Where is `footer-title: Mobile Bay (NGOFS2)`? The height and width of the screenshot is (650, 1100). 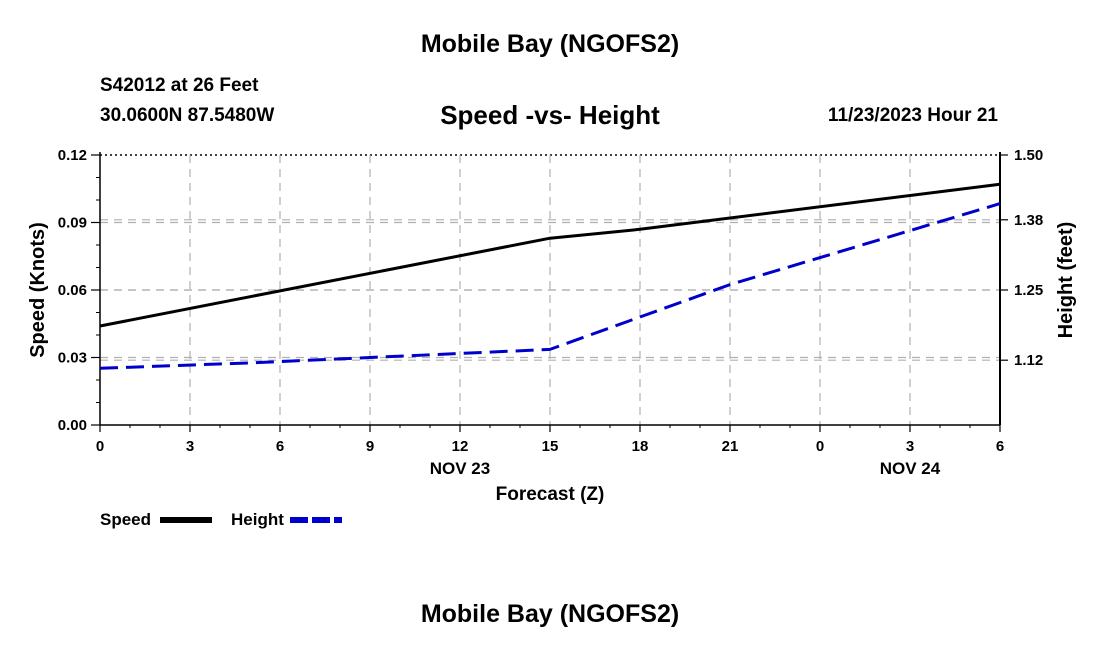 footer-title: Mobile Bay (NGOFS2) is located at coordinates (550, 614).